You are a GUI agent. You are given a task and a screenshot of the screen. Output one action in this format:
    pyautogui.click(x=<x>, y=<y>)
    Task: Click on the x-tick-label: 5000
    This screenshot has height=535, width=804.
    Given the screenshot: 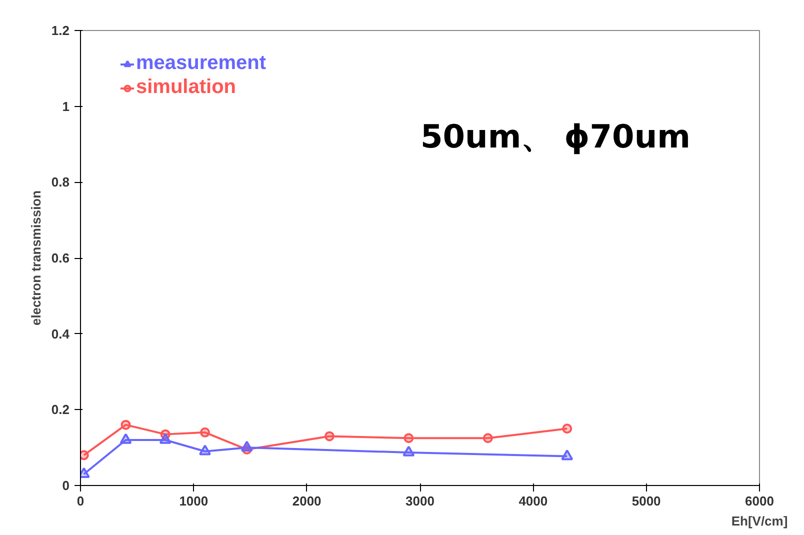 What is the action you would take?
    pyautogui.click(x=646, y=501)
    